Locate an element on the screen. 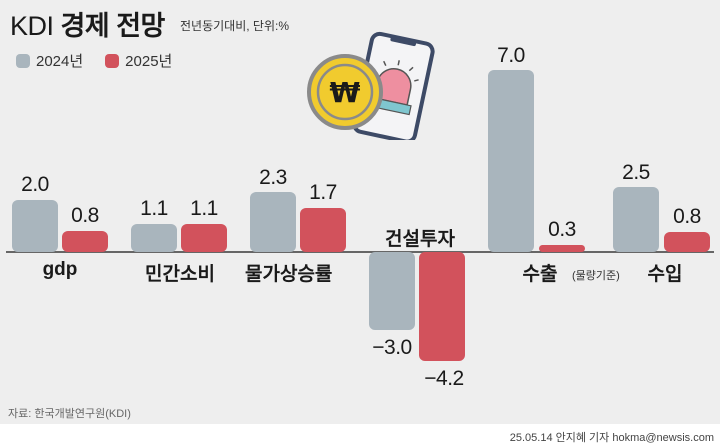  bar-imports-2024 is located at coordinates (636, 219).